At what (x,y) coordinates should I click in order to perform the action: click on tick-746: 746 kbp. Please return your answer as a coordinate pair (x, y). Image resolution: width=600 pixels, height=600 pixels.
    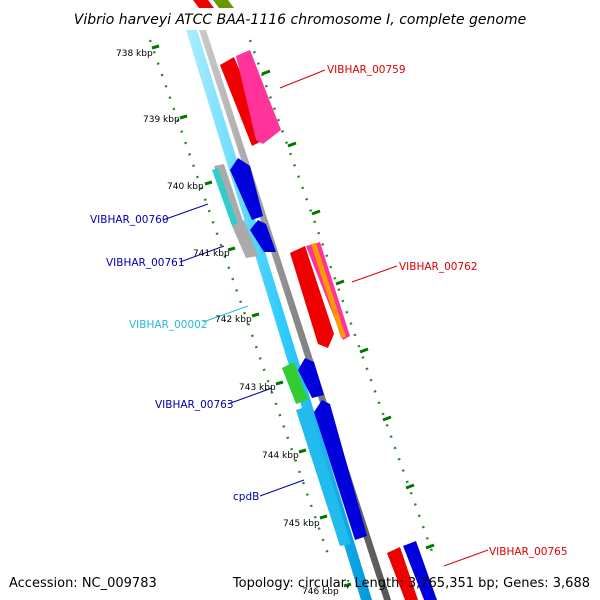
    Looking at the image, I should click on (327, 589).